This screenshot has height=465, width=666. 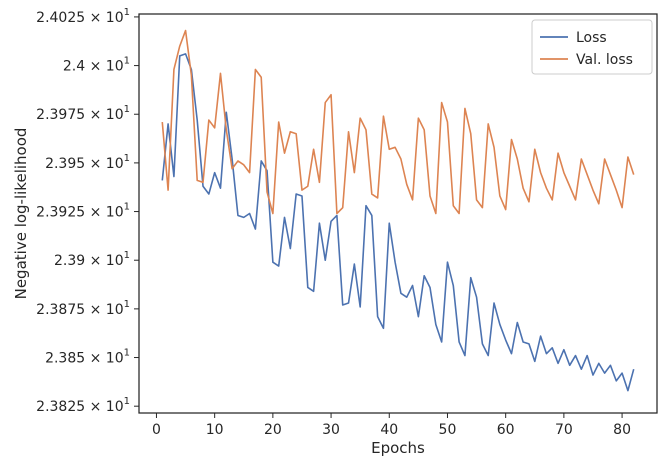 I want to click on y-tick-label: 2.4025 × 10¹, so click(x=83, y=16).